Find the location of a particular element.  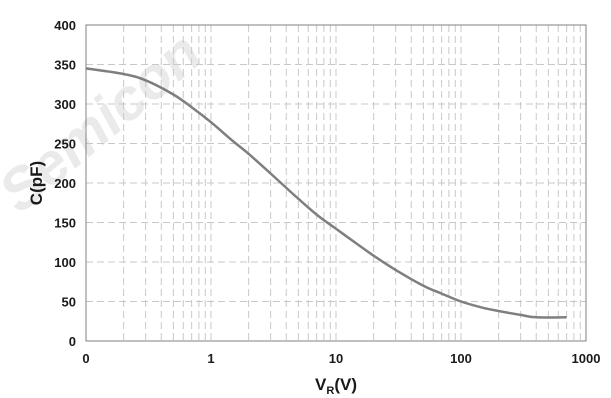

x-tick-label: 0 is located at coordinates (85, 358).